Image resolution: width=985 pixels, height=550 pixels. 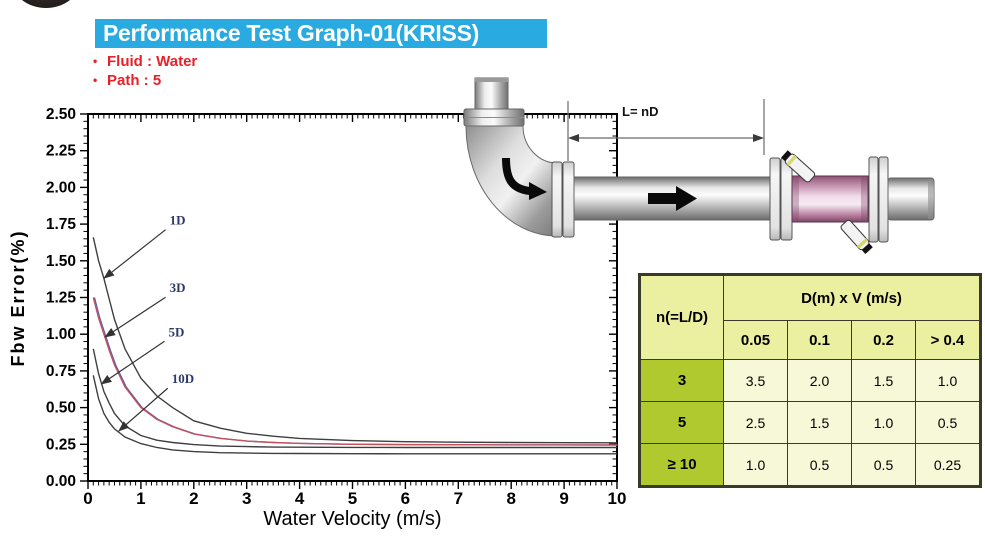 I want to click on table-row: 5 2.5 1.5 1.0 0.5, so click(x=810, y=422).